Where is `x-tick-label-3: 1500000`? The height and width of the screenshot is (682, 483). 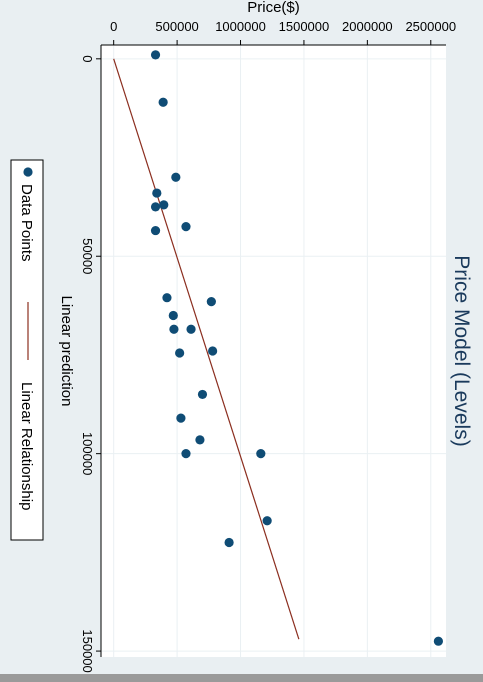
x-tick-label-3: 1500000 is located at coordinates (304, 26).